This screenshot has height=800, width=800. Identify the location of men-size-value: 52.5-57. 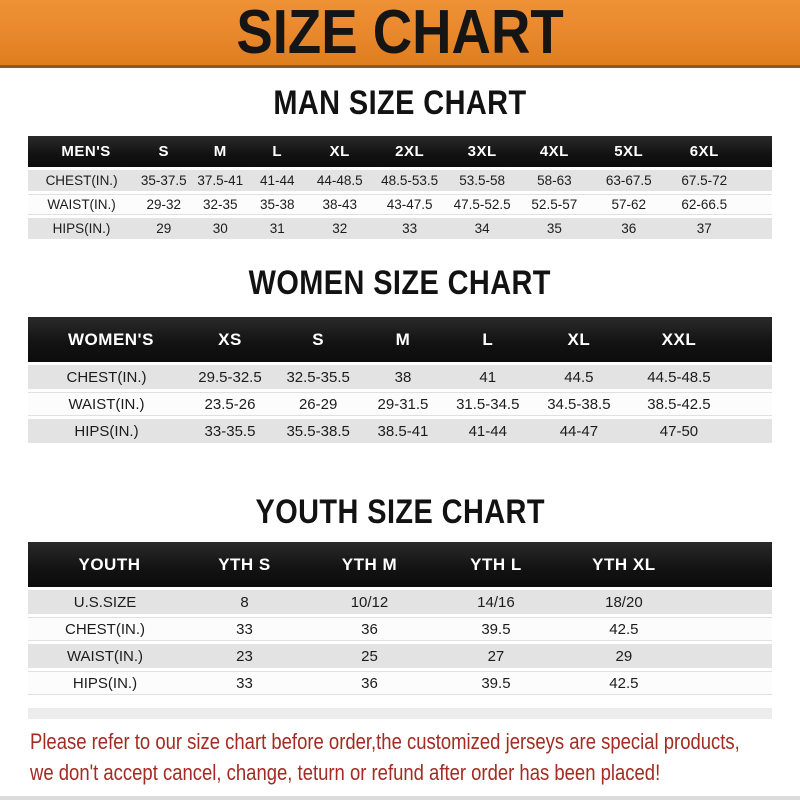
(554, 204).